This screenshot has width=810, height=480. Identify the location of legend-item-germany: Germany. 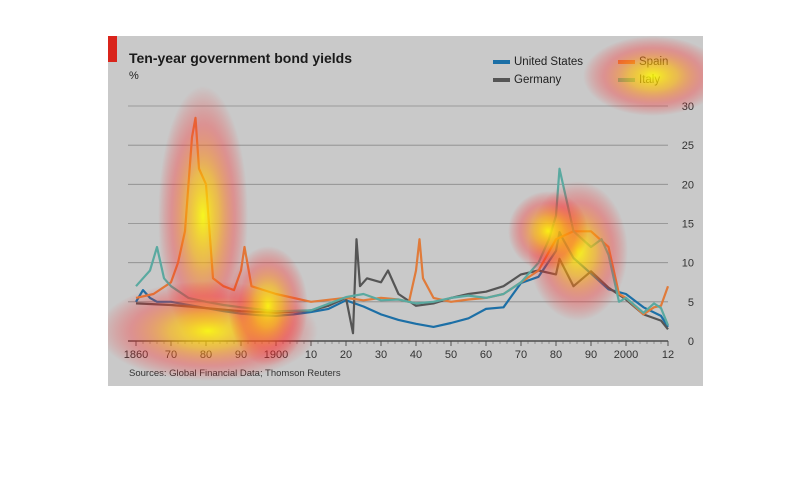
(527, 80).